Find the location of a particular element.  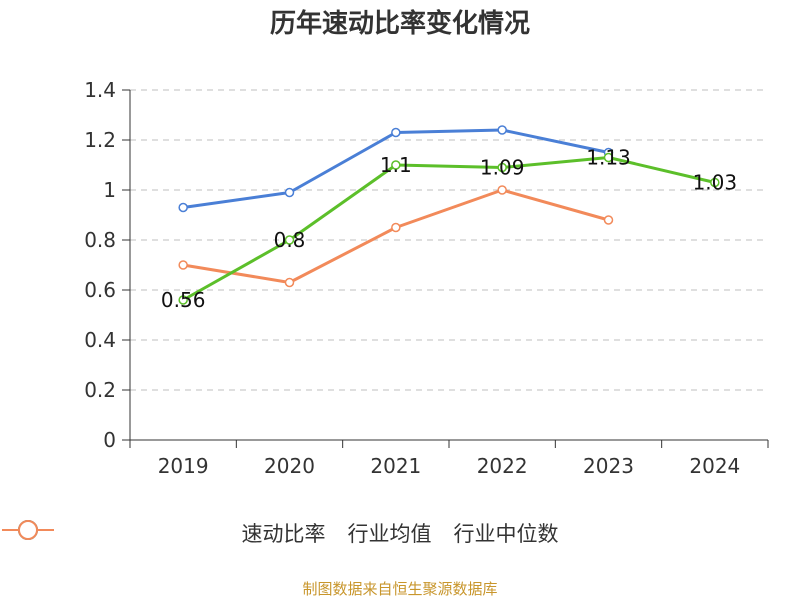

data-label: 1.13 is located at coordinates (608, 158).